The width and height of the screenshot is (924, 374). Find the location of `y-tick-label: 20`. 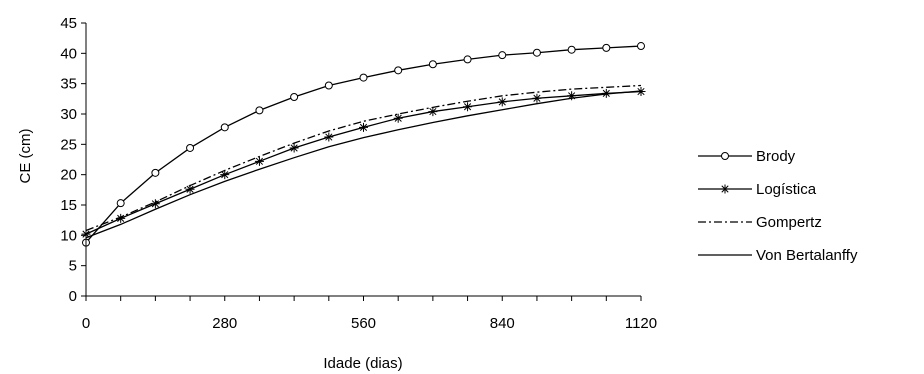

y-tick-label: 20 is located at coordinates (68, 175).